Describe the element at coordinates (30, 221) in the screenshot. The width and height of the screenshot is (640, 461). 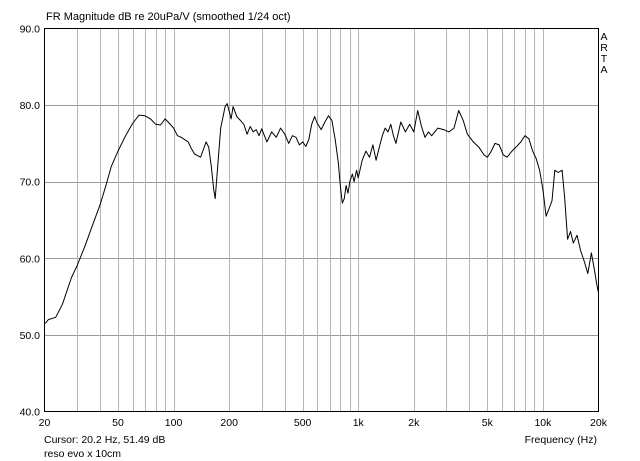
I see `y-axis-ticks: 90.0 80.0 70.0 60.0 50.0 40.0` at that location.